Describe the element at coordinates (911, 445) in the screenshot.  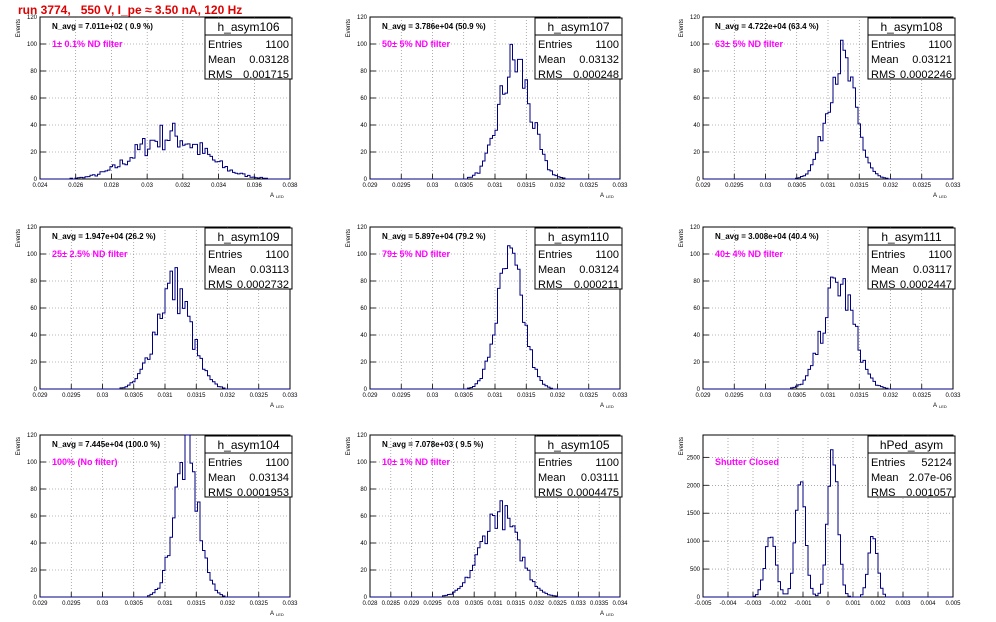
I see `histogram-name: hPed_asym` at that location.